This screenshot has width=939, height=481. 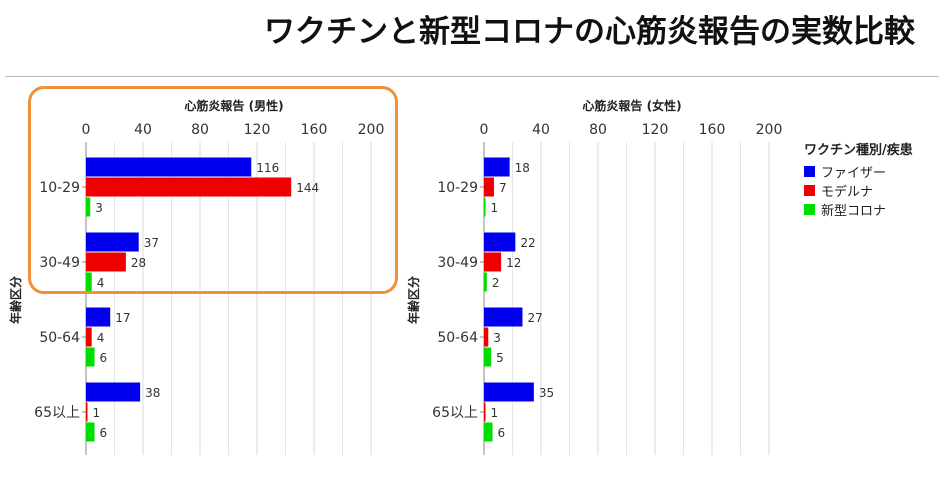 I want to click on data-label: 22, so click(x=527, y=243).